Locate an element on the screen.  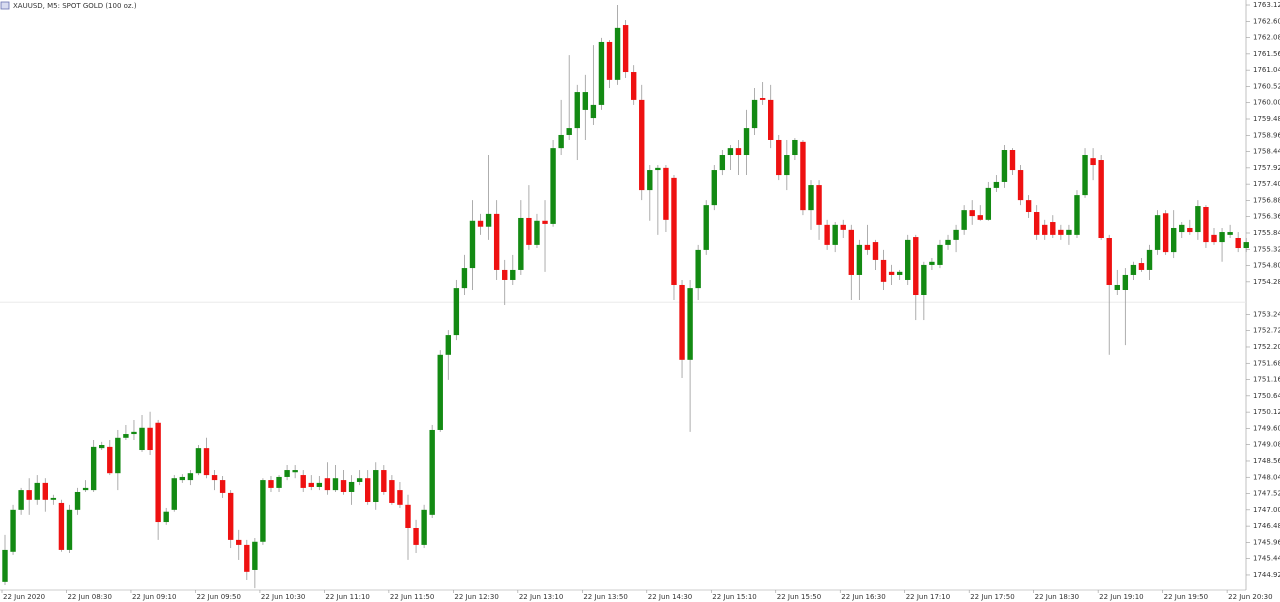
y-tick-label: 1745.96 is located at coordinates (1266, 542).